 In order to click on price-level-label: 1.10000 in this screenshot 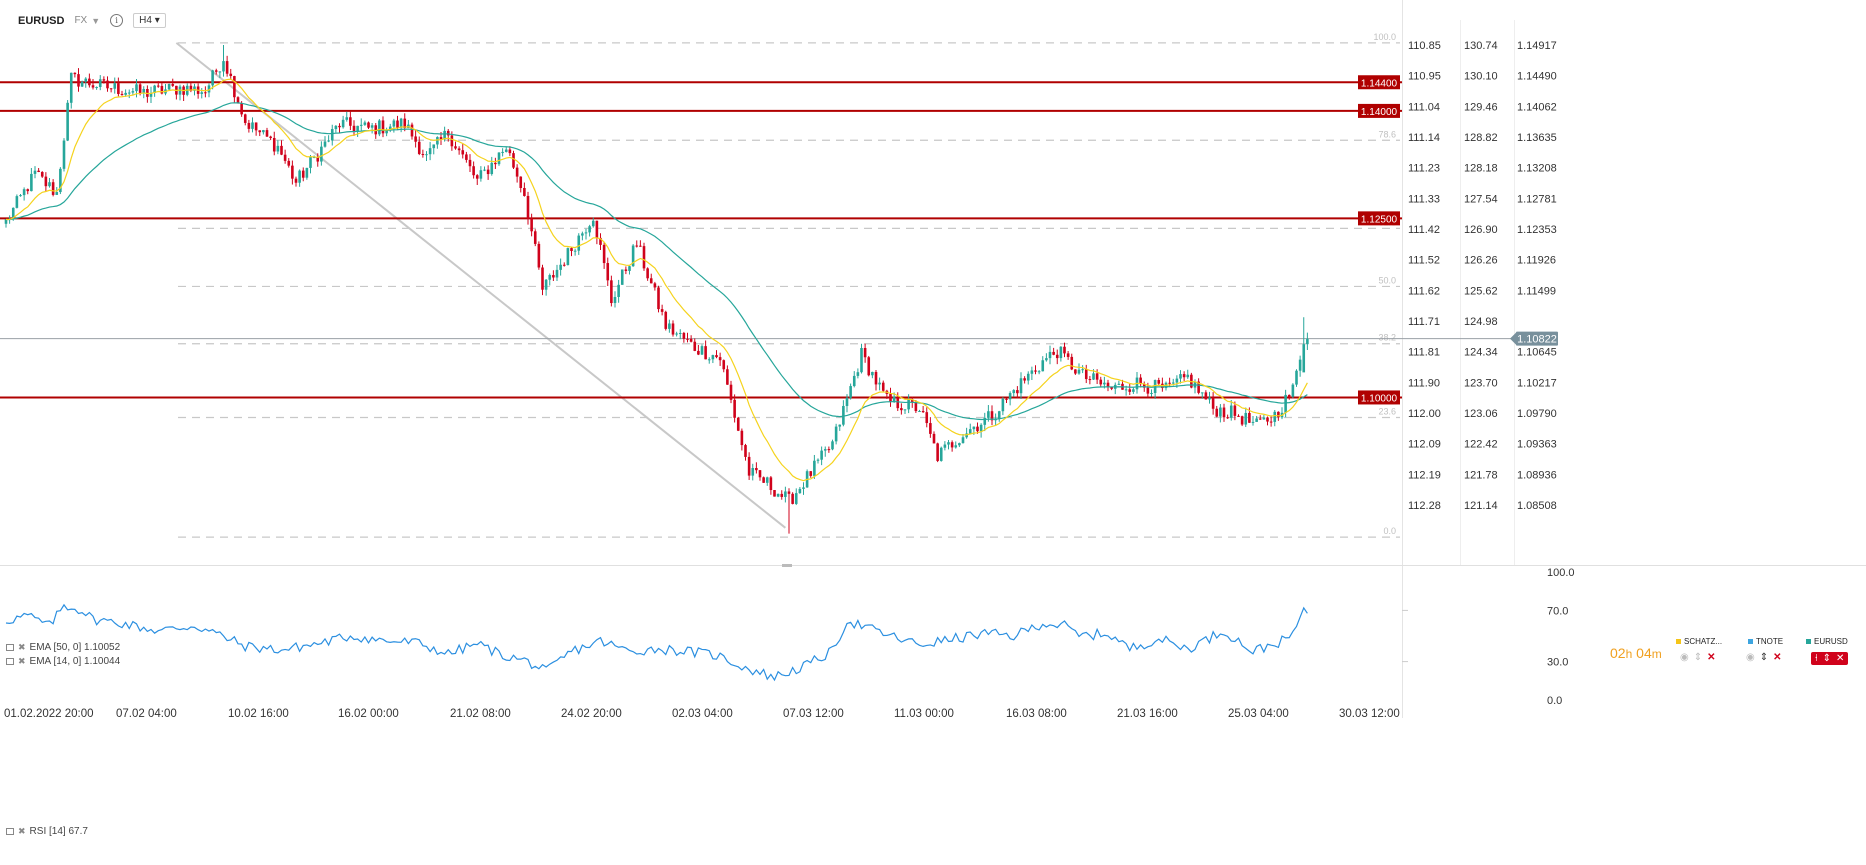, I will do `click(1379, 398)`.